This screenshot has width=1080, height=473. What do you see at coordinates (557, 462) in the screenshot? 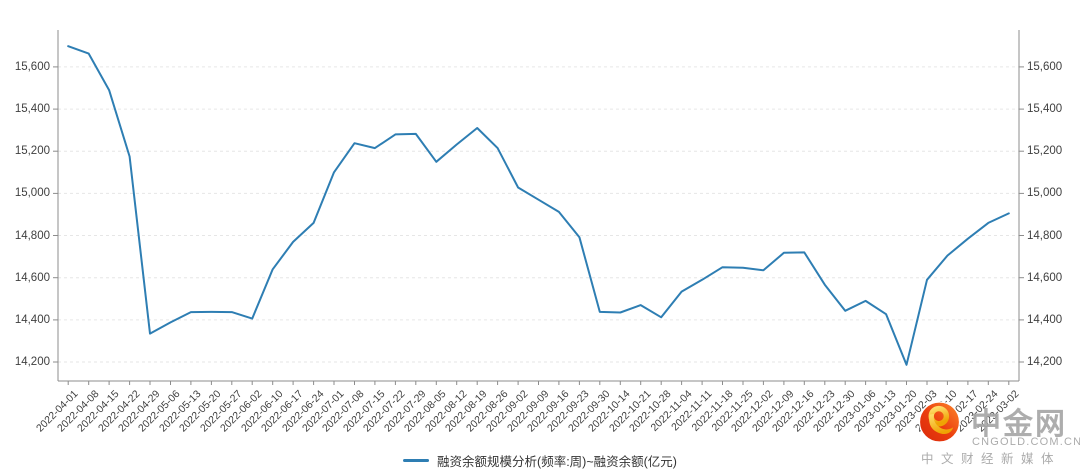
I see `legend-label: 融资余额规模分析(频率:周)~融资余额(亿元)` at bounding box center [557, 462].